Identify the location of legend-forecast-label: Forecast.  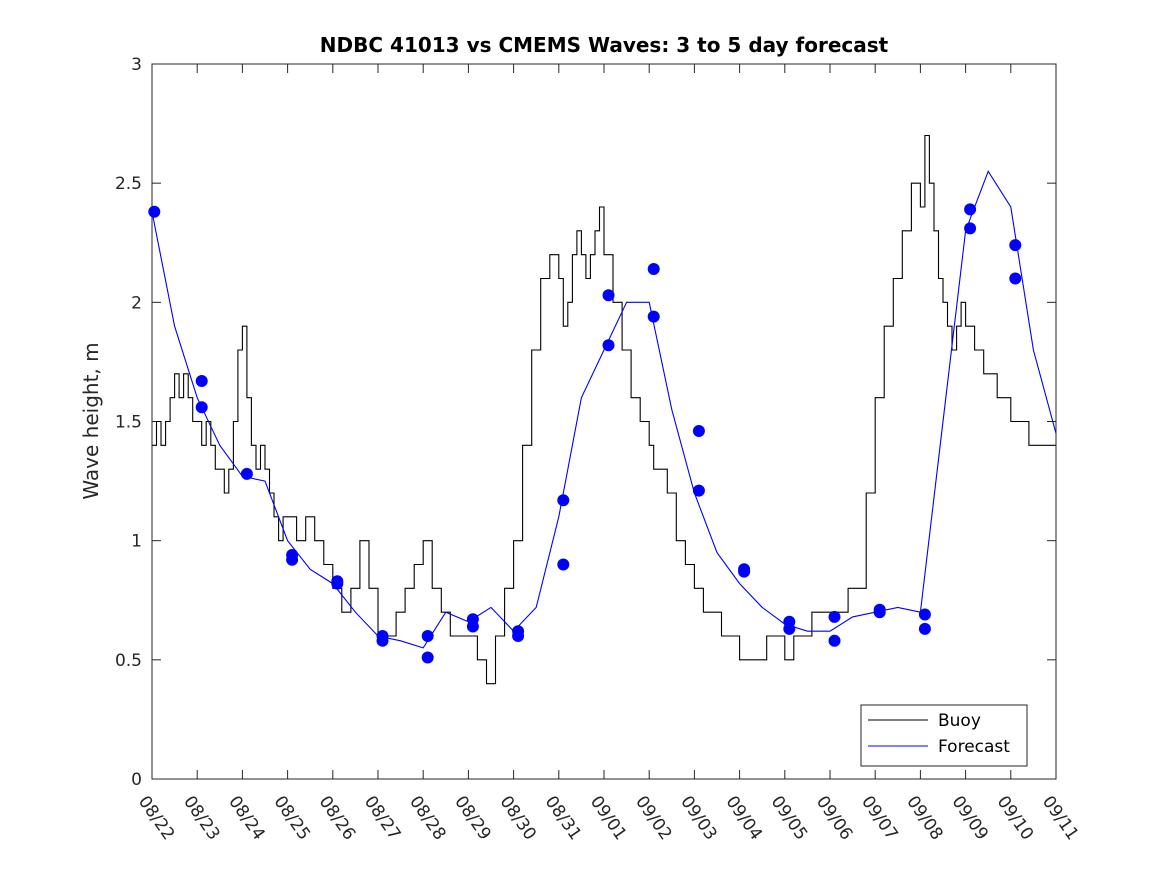
(974, 747).